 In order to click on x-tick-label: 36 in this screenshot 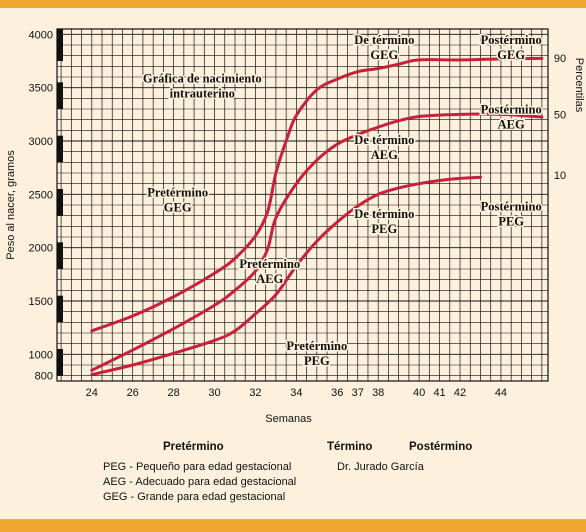, I will do `click(337, 393)`.